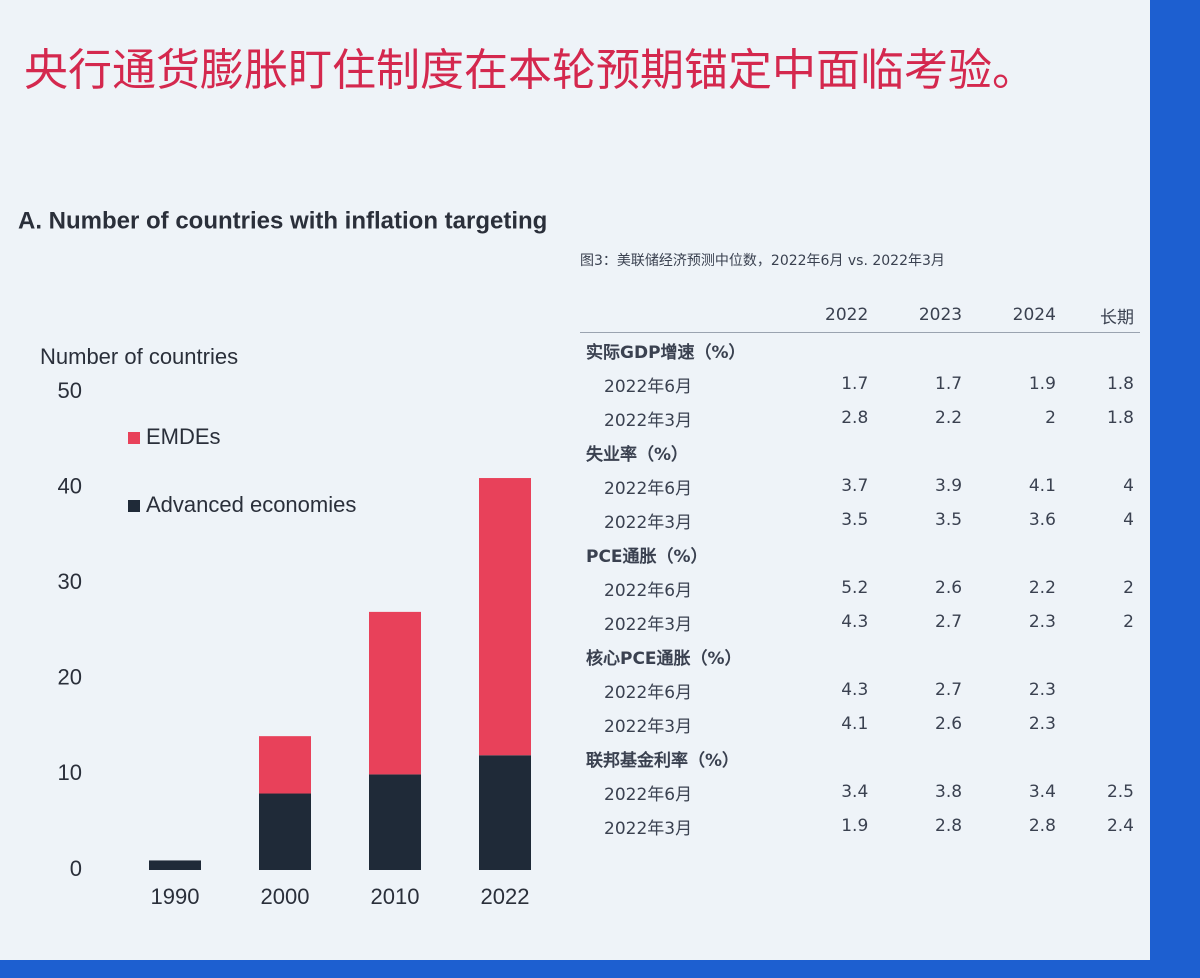 This screenshot has height=978, width=1200. I want to click on section-title: 失业率（%）, so click(637, 454).